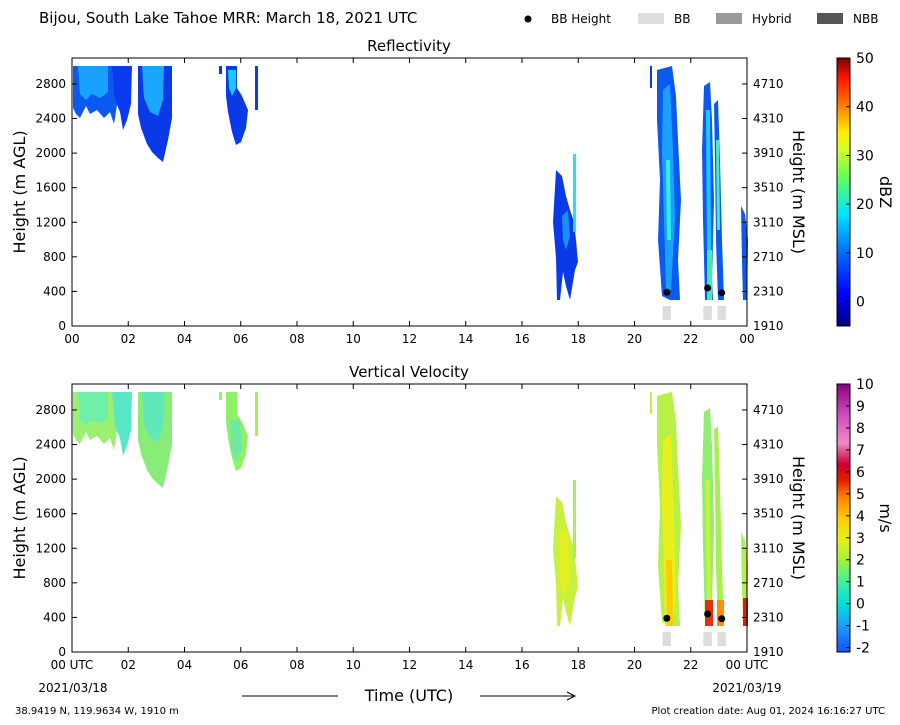 The image size is (900, 725). What do you see at coordinates (50, 119) in the screenshot?
I see `y-tick-label: 2400` at bounding box center [50, 119].